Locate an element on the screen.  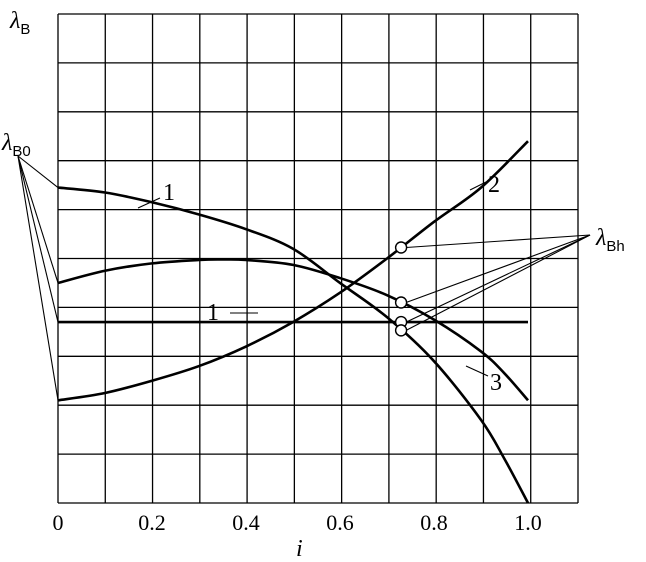
curve-label-3: 3 is located at coordinates (496, 383).